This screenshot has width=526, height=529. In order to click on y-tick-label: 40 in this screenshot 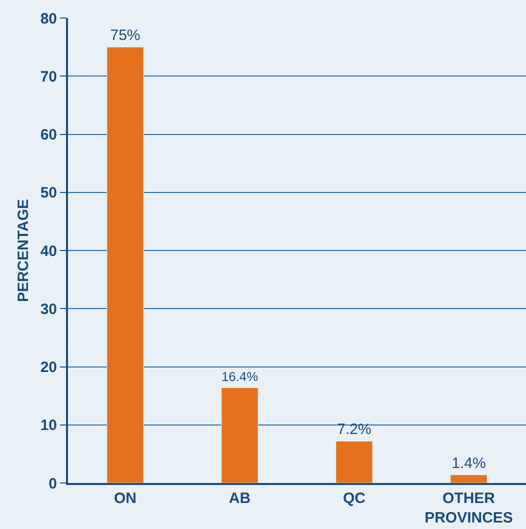, I will do `click(48, 251)`.